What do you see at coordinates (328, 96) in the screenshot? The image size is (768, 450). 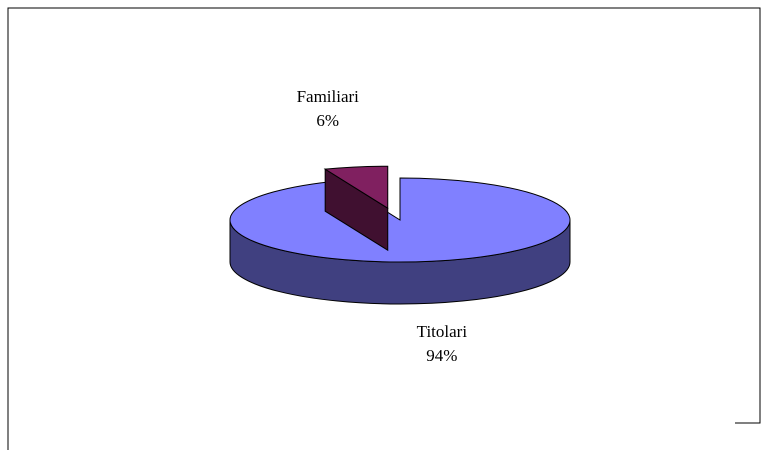 I see `slice-label: Familiari` at bounding box center [328, 96].